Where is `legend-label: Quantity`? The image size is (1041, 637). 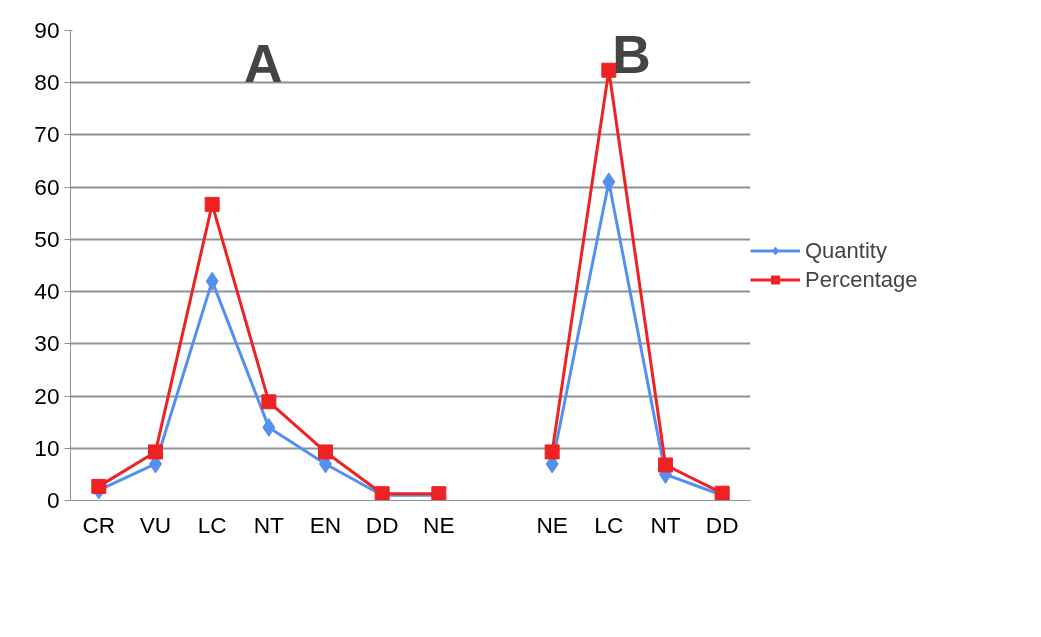 legend-label: Quantity is located at coordinates (846, 250).